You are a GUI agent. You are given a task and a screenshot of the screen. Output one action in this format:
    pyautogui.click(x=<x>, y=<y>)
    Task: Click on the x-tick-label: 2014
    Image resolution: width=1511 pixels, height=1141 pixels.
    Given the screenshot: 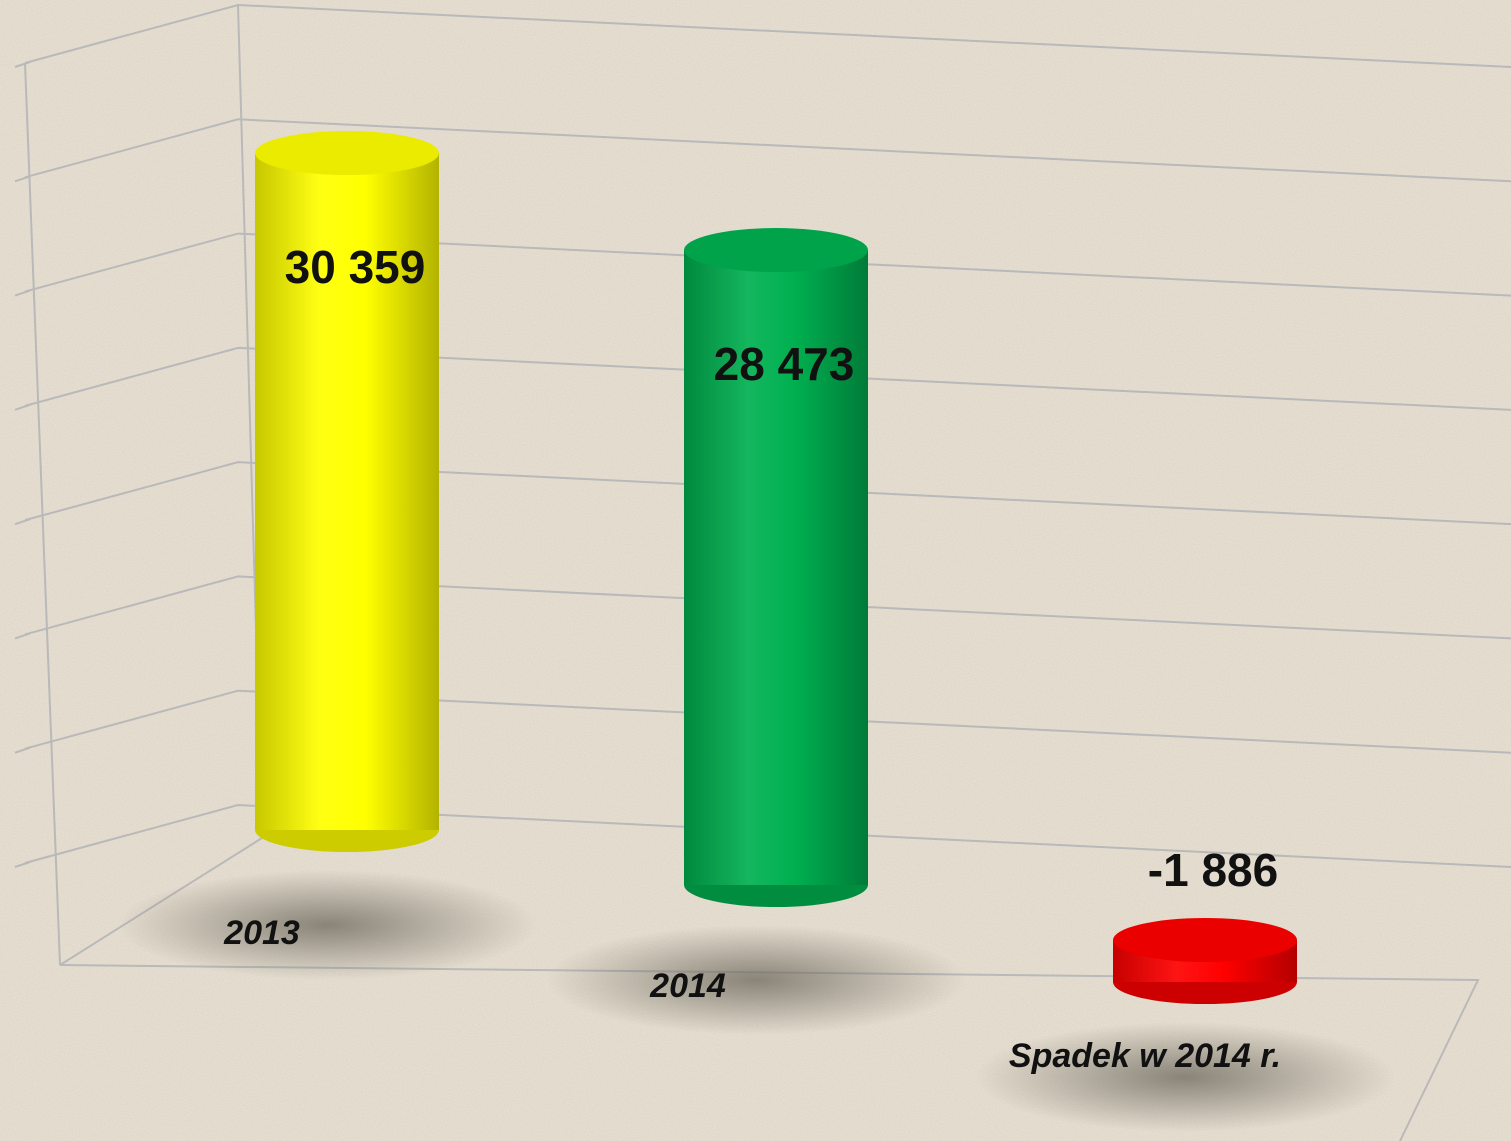 What is the action you would take?
    pyautogui.click(x=687, y=986)
    